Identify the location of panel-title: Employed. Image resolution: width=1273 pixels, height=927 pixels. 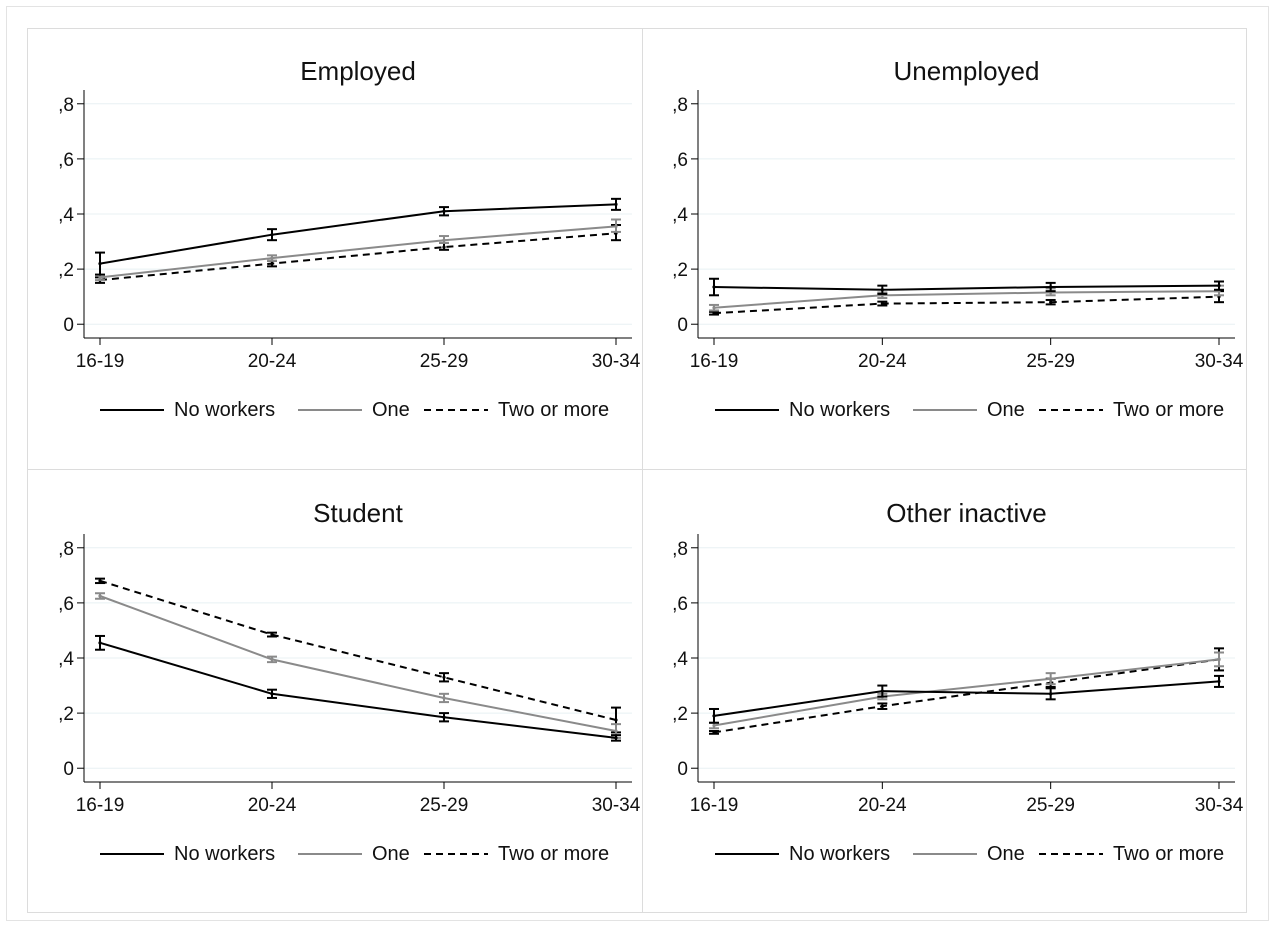
(358, 71).